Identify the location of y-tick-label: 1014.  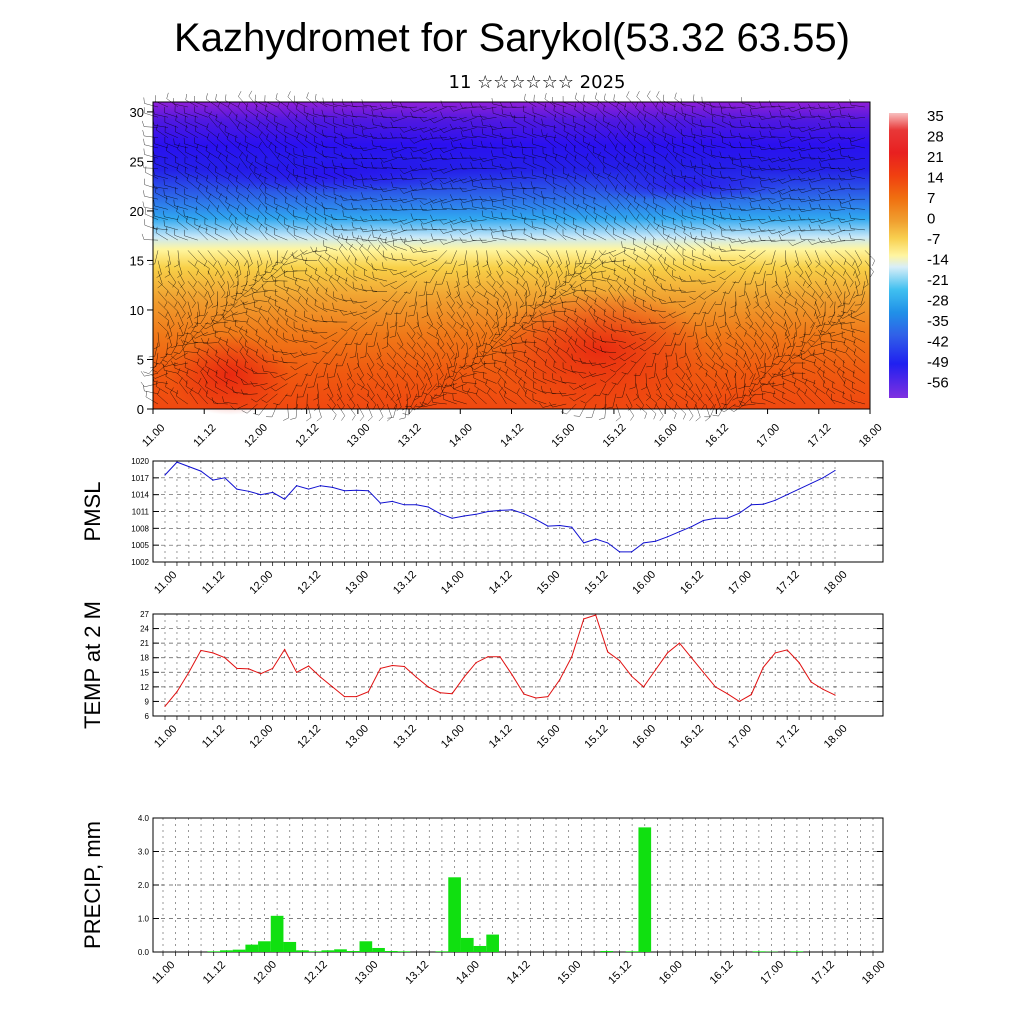
(140, 495).